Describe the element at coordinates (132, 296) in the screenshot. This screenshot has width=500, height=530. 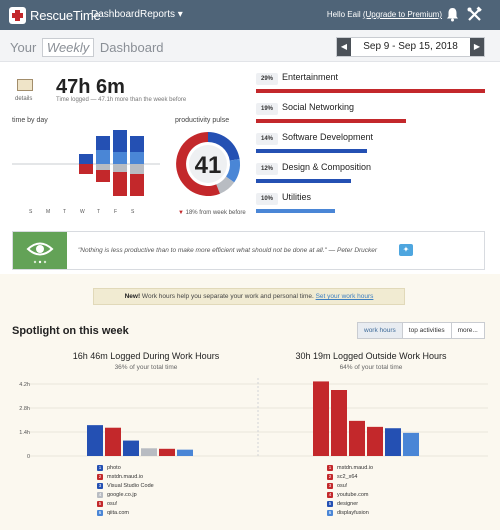
I see `notice-new-label: New!` at that location.